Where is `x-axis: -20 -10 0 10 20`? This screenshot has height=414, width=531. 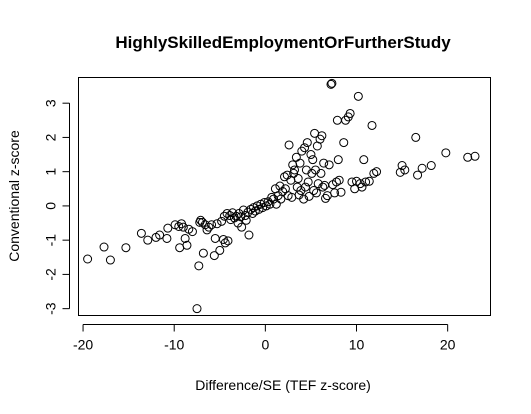 x-axis: -20 -10 0 10 20 is located at coordinates (264, 338).